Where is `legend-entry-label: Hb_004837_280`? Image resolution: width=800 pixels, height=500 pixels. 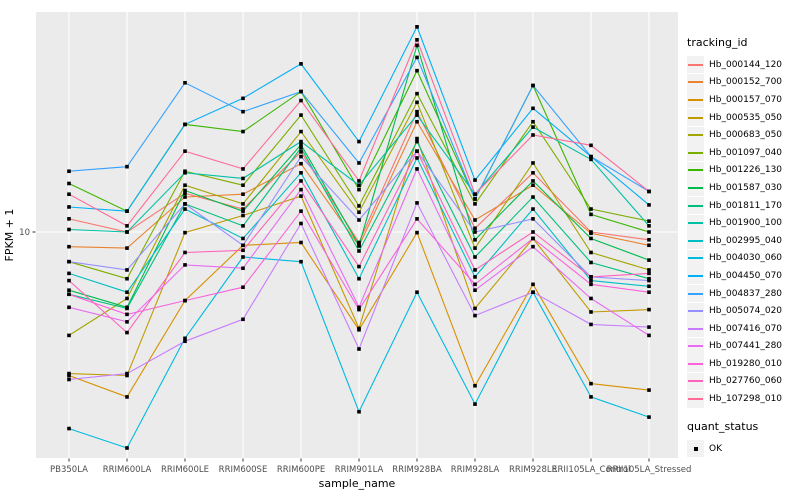 legend-entry-label: Hb_004837_280 is located at coordinates (746, 293).